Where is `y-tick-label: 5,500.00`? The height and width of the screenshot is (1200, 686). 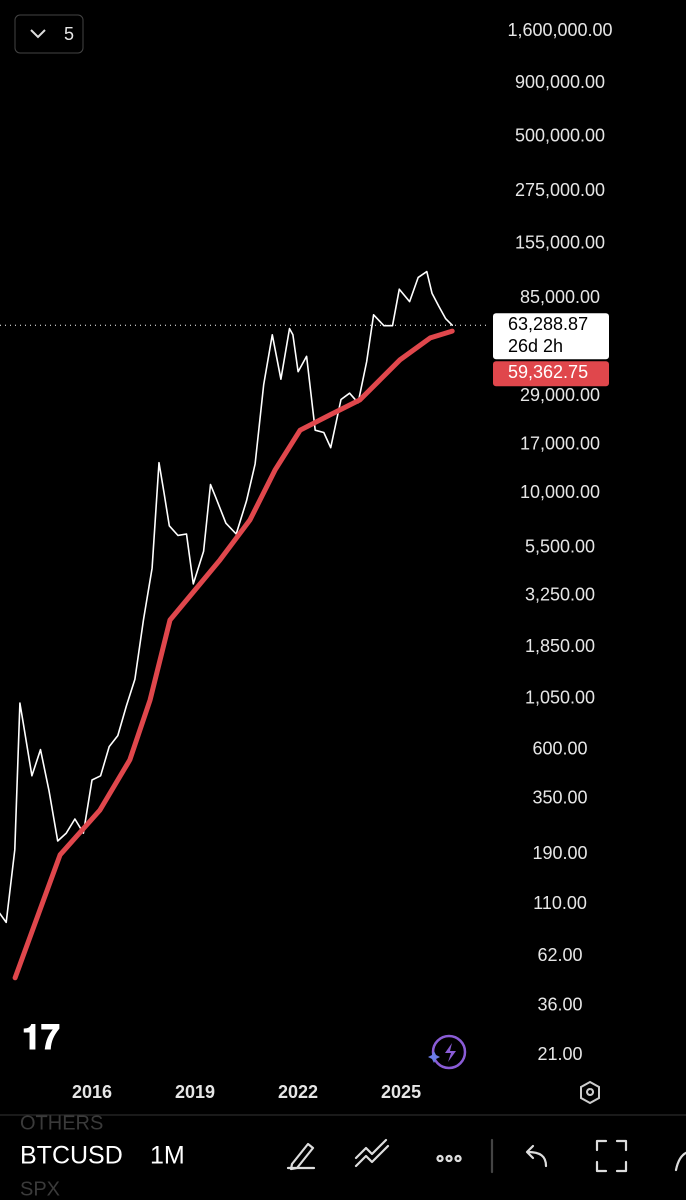
y-tick-label: 5,500.00 is located at coordinates (560, 547).